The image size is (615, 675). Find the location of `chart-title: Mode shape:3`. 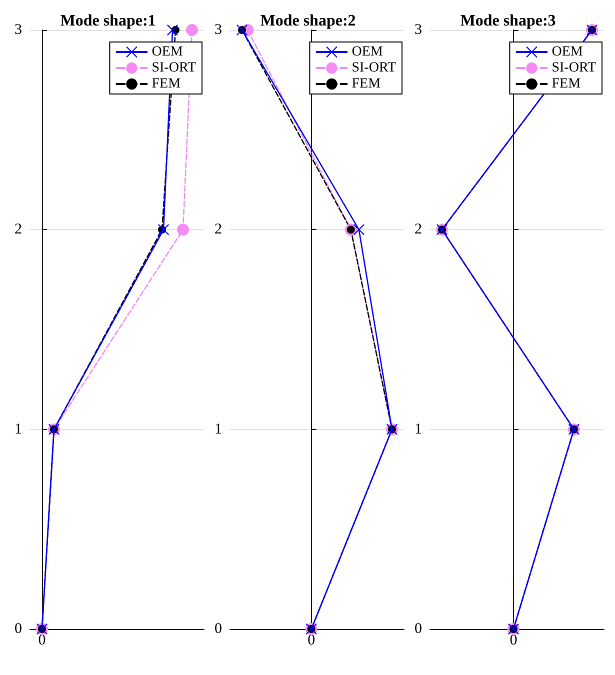

chart-title: Mode shape:3 is located at coordinates (508, 21).